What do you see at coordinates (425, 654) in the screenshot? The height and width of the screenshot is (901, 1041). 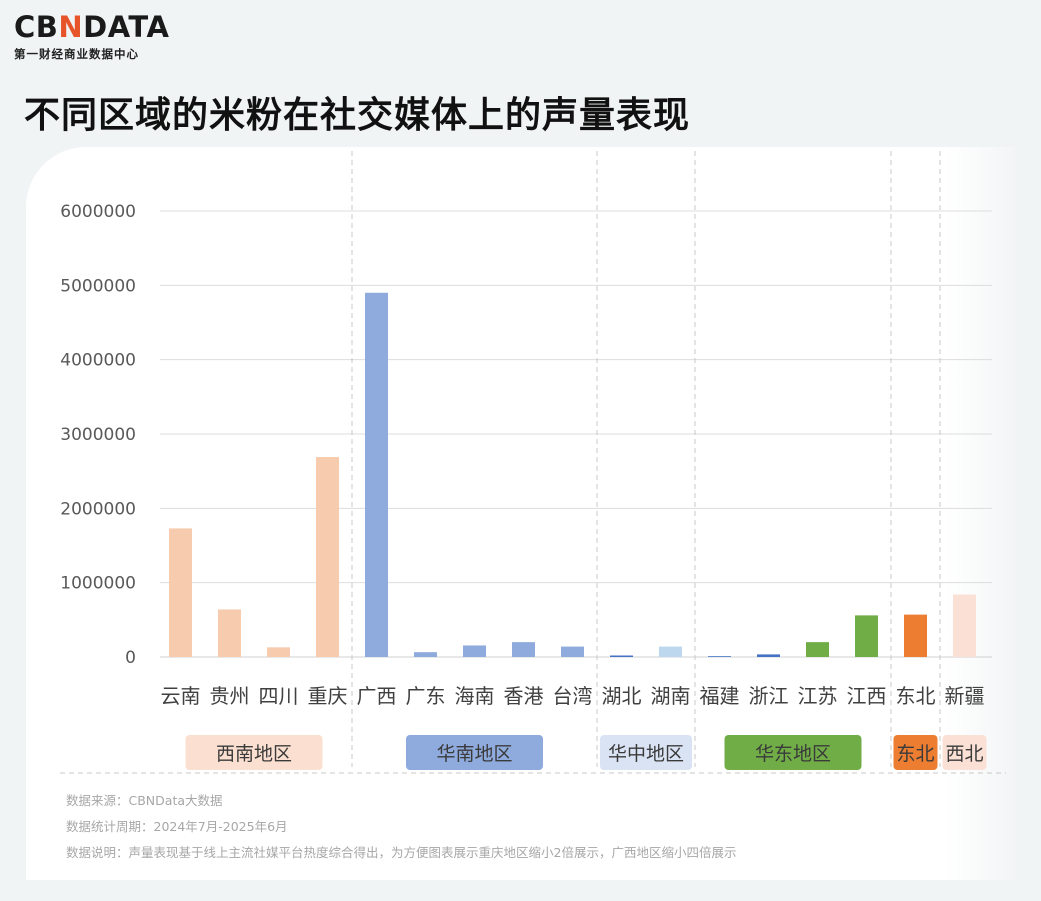 I see `bar-广东` at bounding box center [425, 654].